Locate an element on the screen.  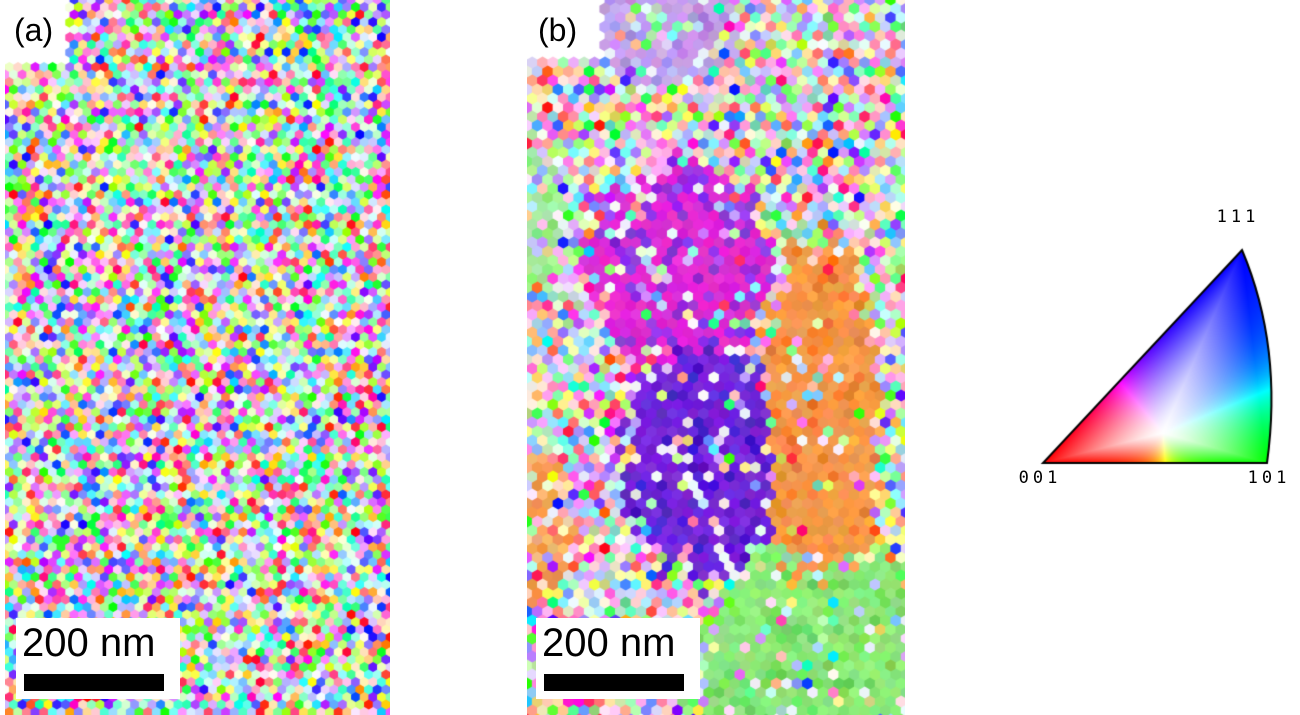
panel-a-scalebar-label: 200 nm is located at coordinates (89, 643).